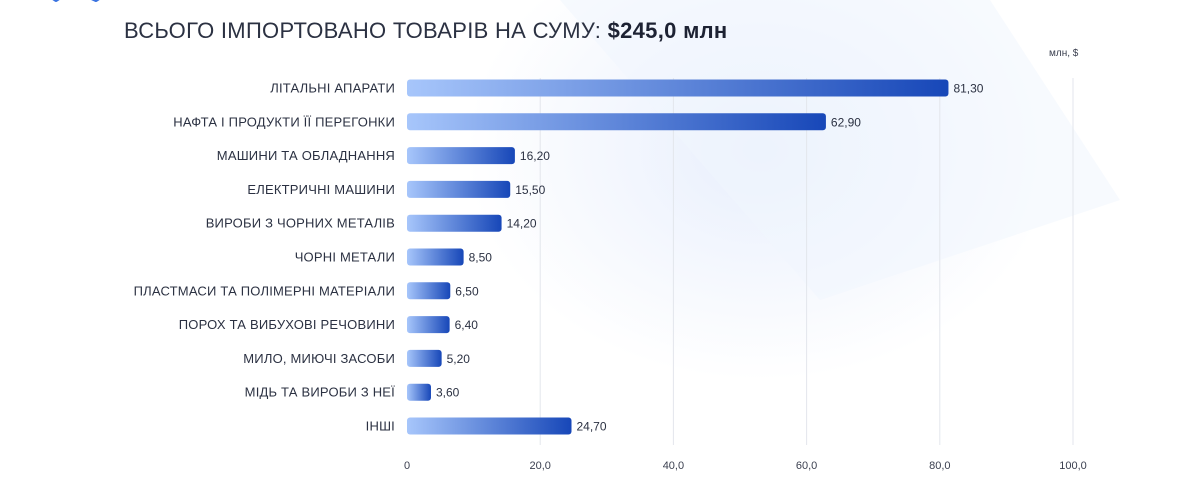  What do you see at coordinates (939, 466) in the screenshot?
I see `x-tick-label: 80,0` at bounding box center [939, 466].